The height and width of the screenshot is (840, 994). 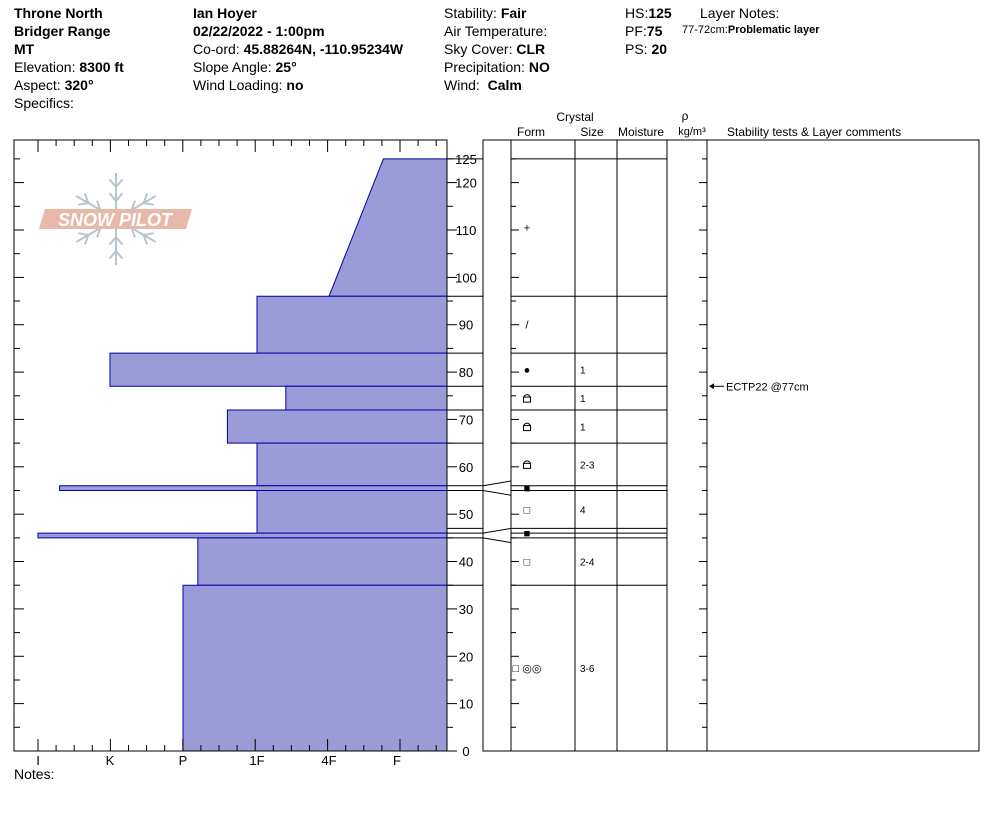 I want to click on depth-tick-label: 40, so click(x=466, y=562).